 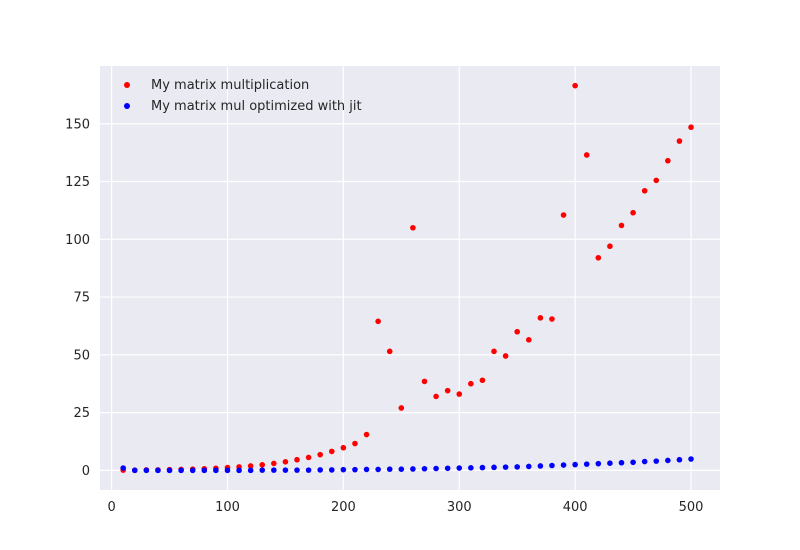 What do you see at coordinates (405, 507) in the screenshot?
I see `x-axis-ticks: 0 100 200 300 400 500` at bounding box center [405, 507].